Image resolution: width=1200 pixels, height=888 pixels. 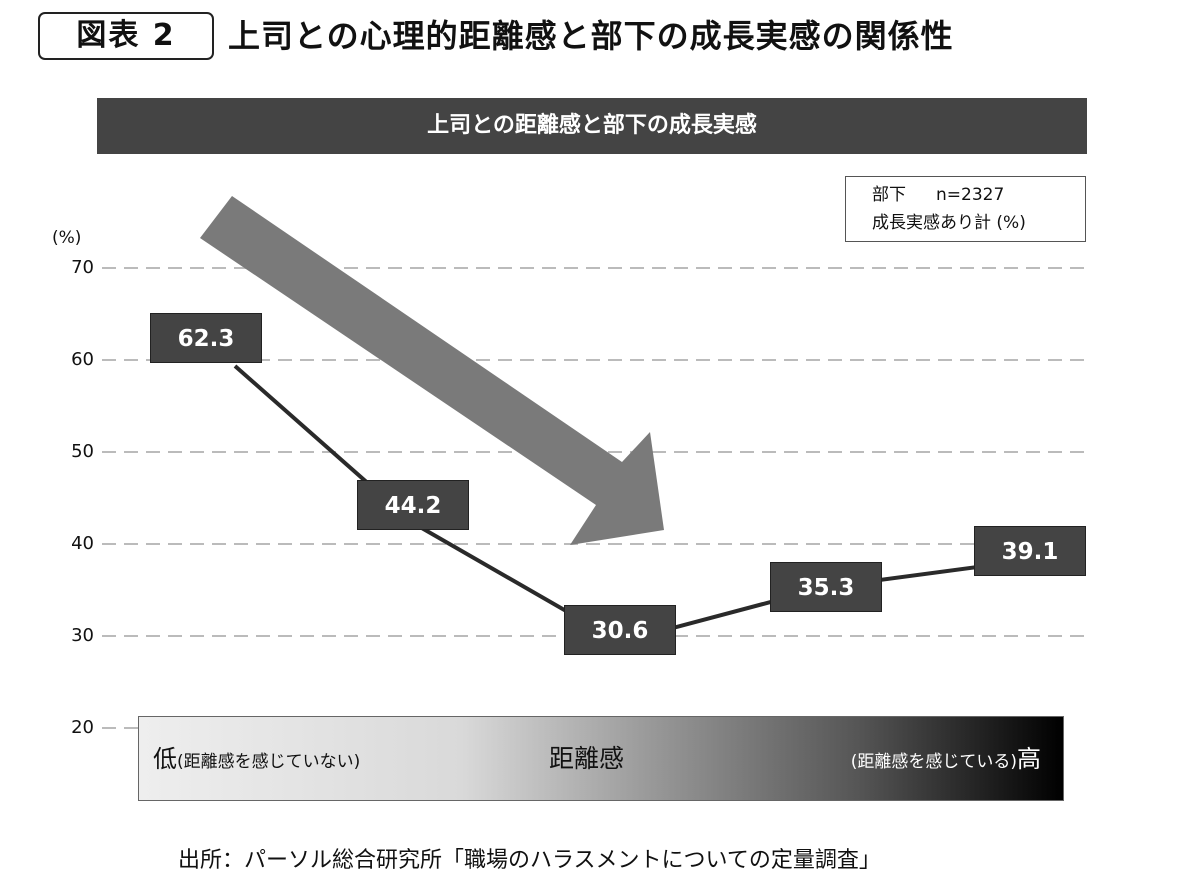 I want to click on y-tick-20: 20, so click(x=82, y=727).